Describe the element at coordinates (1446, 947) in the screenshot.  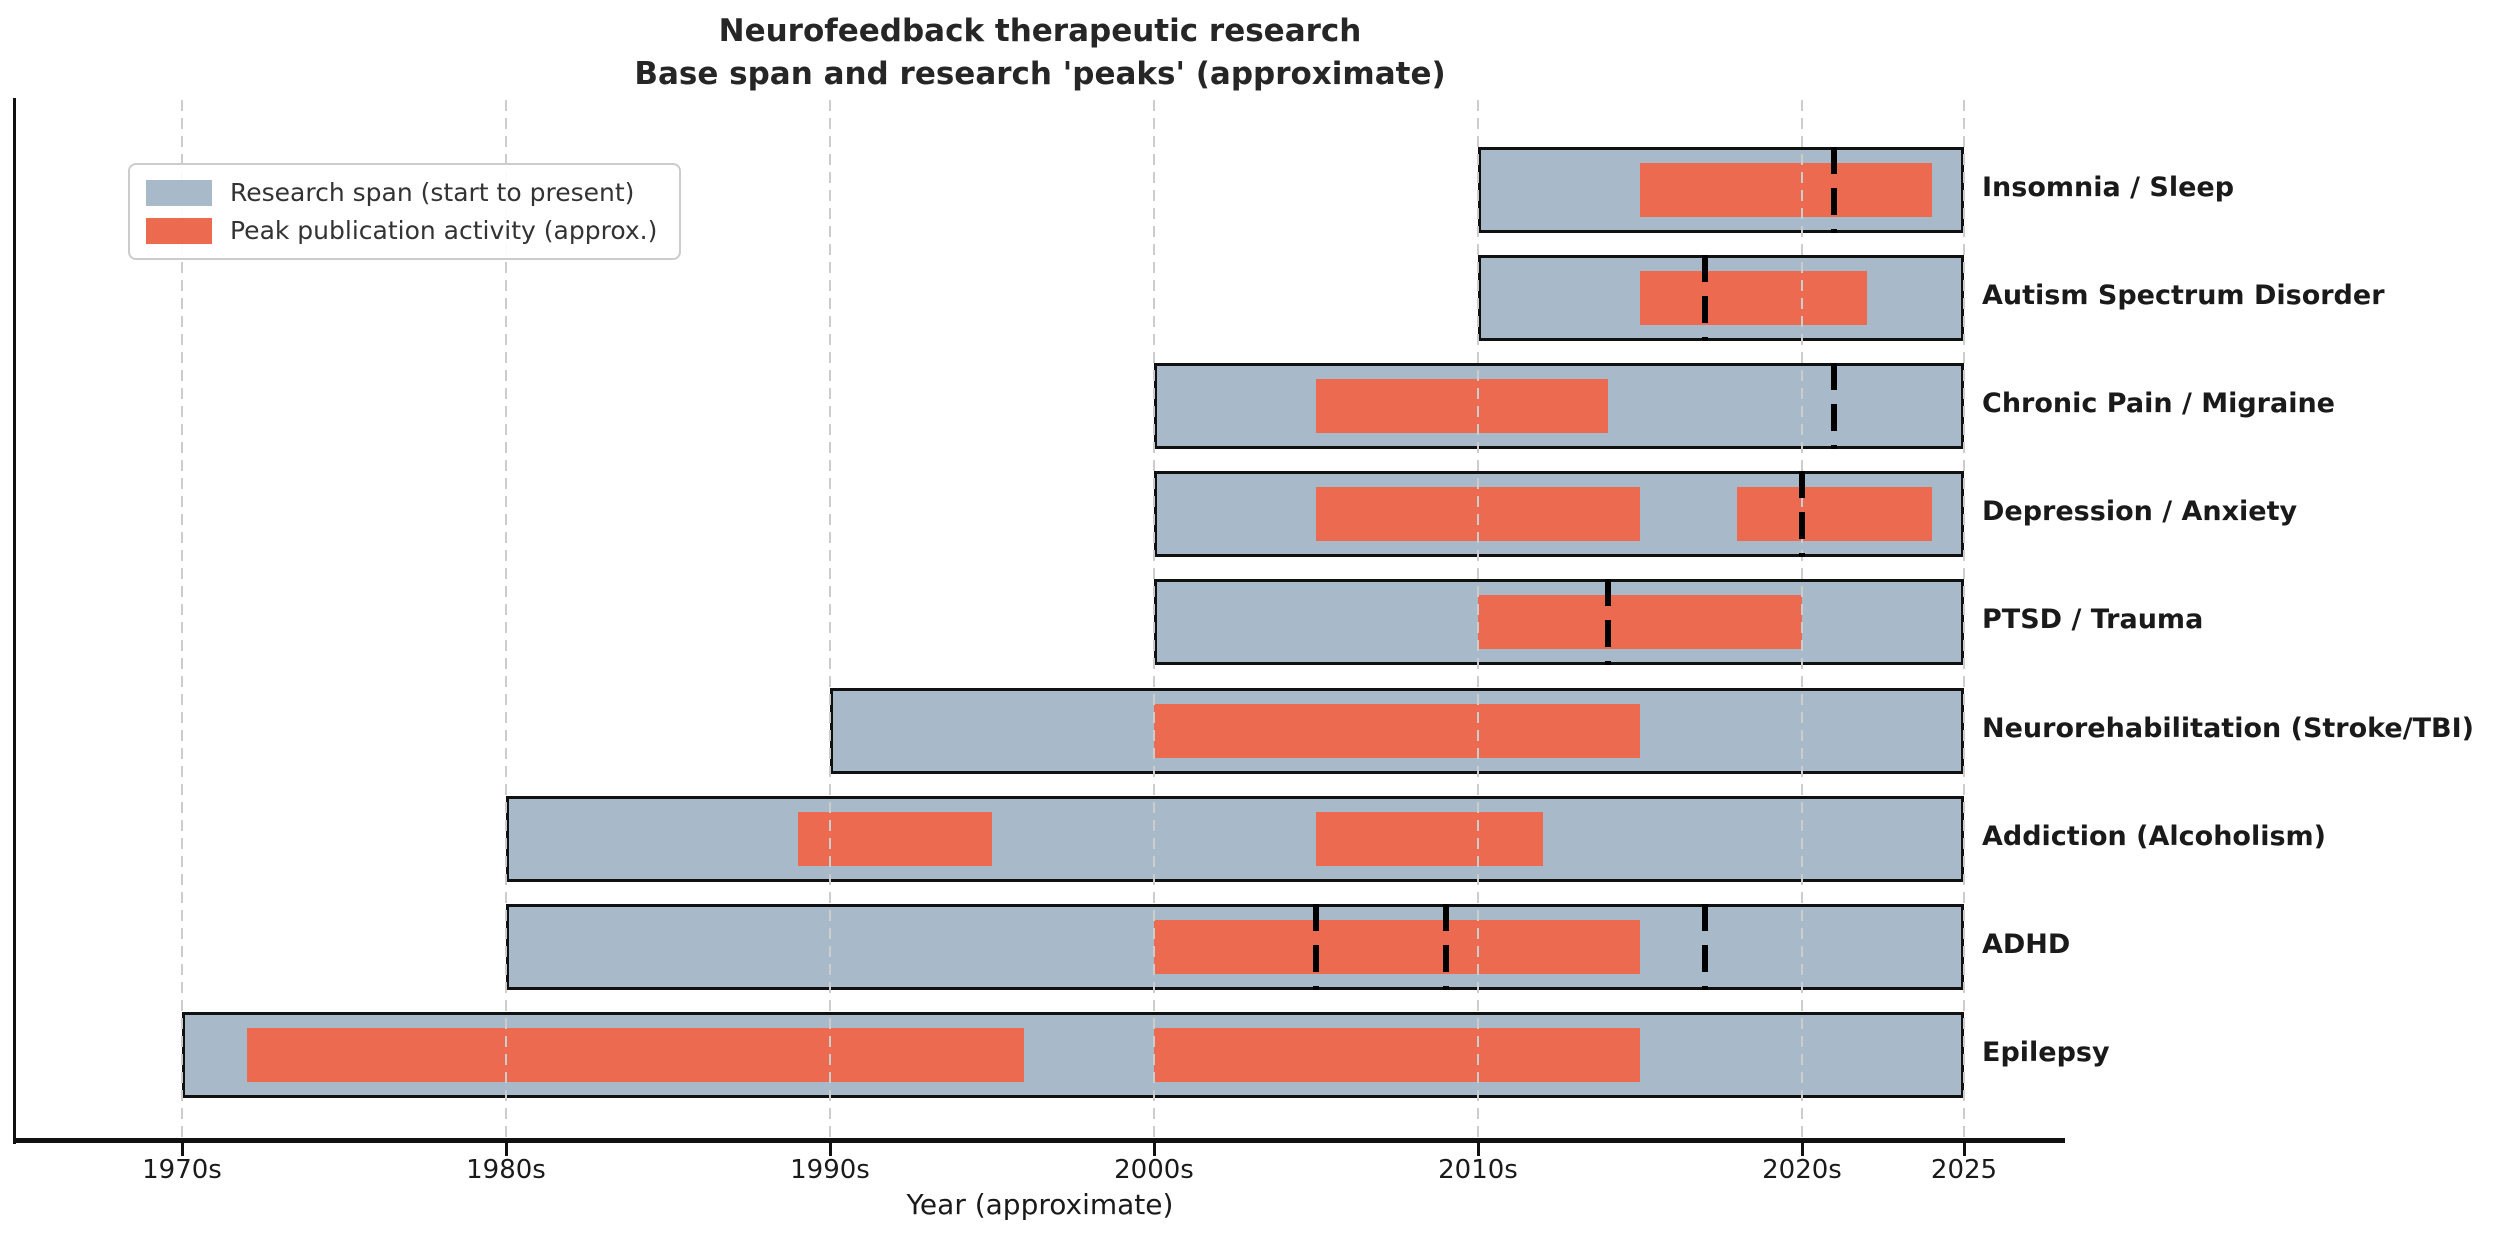
I see `event-marker-adhd-2009` at that location.